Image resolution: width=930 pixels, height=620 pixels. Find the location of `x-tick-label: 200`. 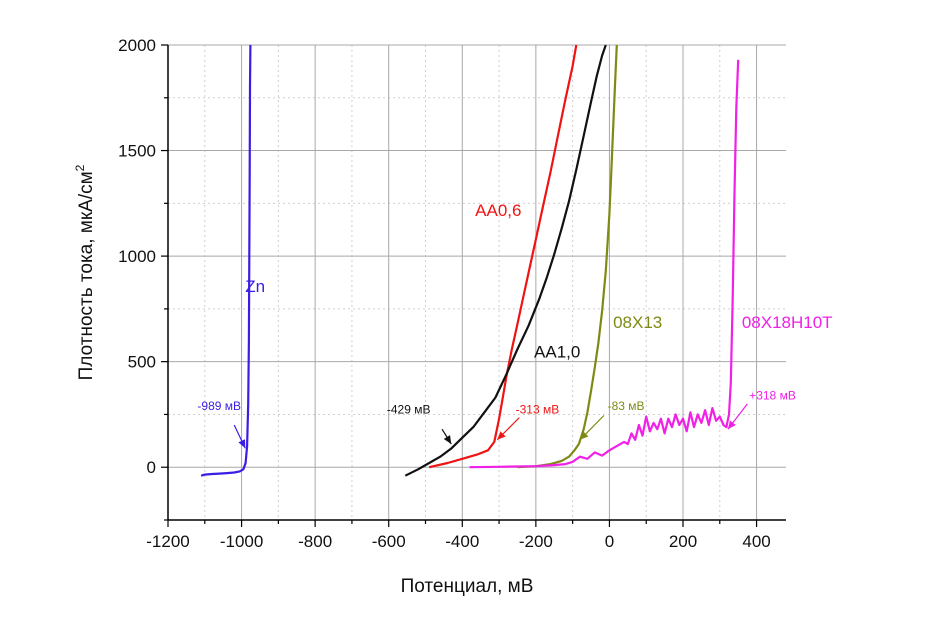

x-tick-label: 200 is located at coordinates (683, 541).